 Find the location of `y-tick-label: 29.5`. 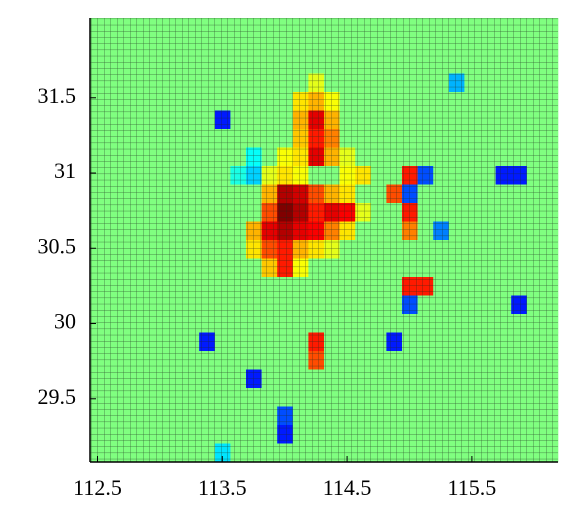

y-tick-label: 29.5 is located at coordinates (57, 396).